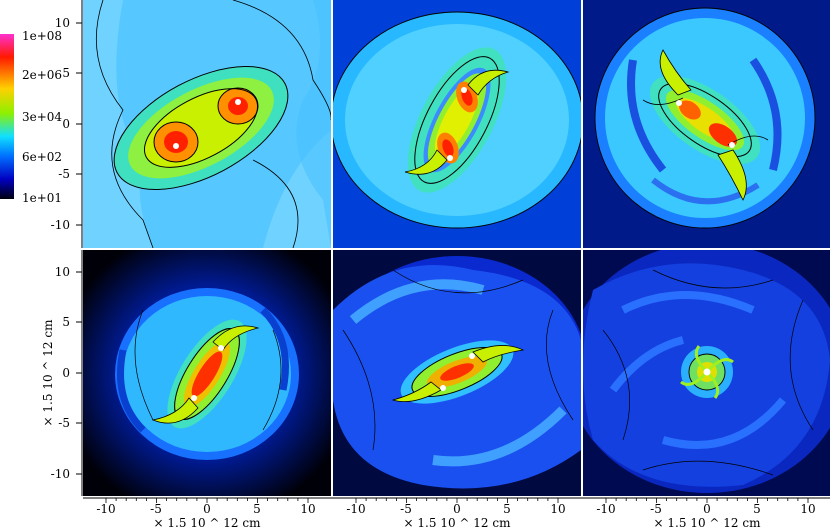  I want to click on colorbar-label-2: 2e+06, so click(42, 75).